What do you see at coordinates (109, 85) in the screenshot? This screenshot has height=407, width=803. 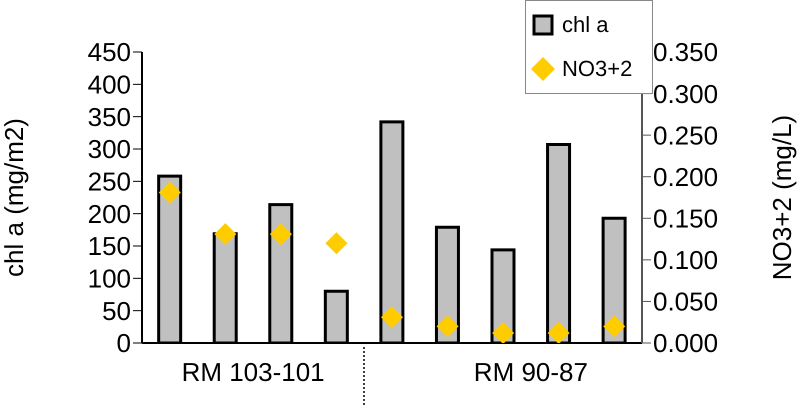 I see `y-tick-label: 400` at bounding box center [109, 85].